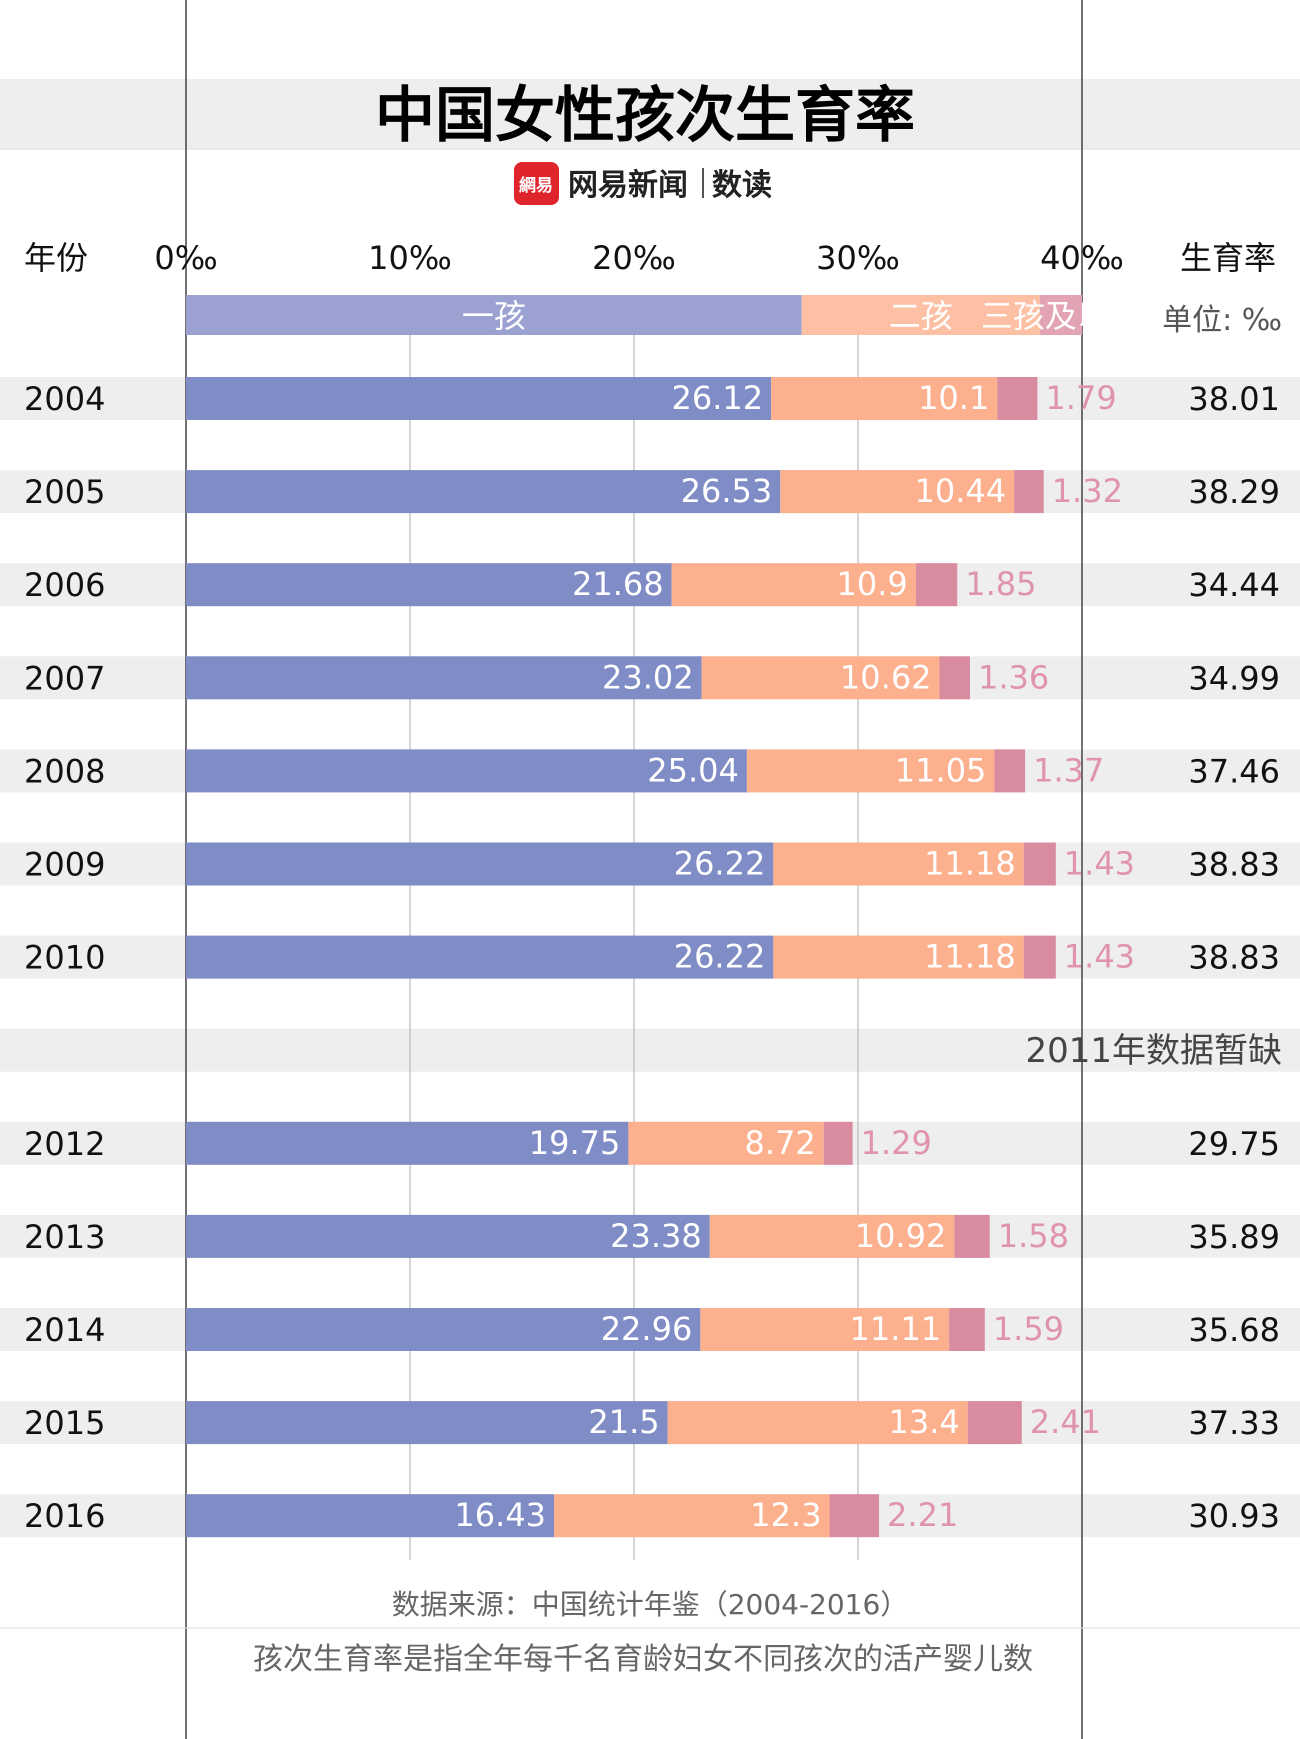 This screenshot has width=1300, height=1739. Describe the element at coordinates (64, 1237) in the screenshot. I see `year-label: 2013` at that location.